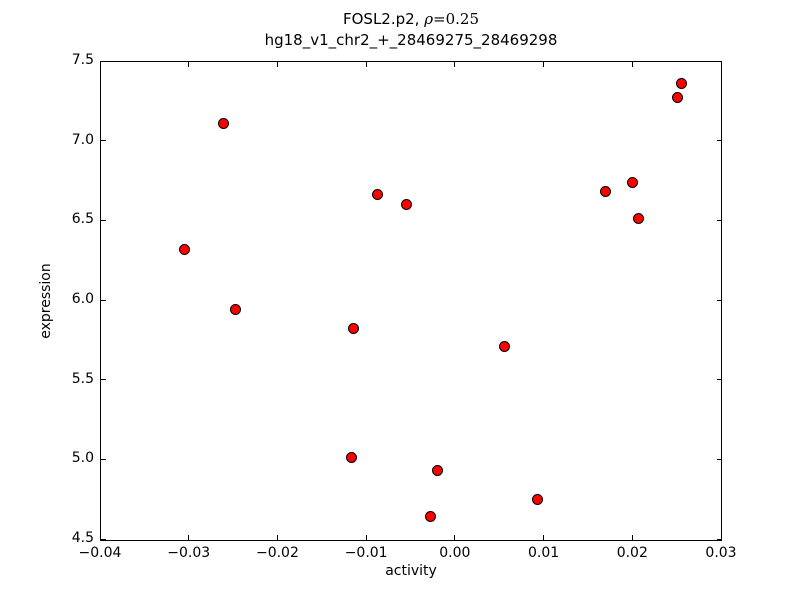 The image size is (800, 600). Describe the element at coordinates (82, 299) in the screenshot. I see `y-tick-label: 6.0` at that location.